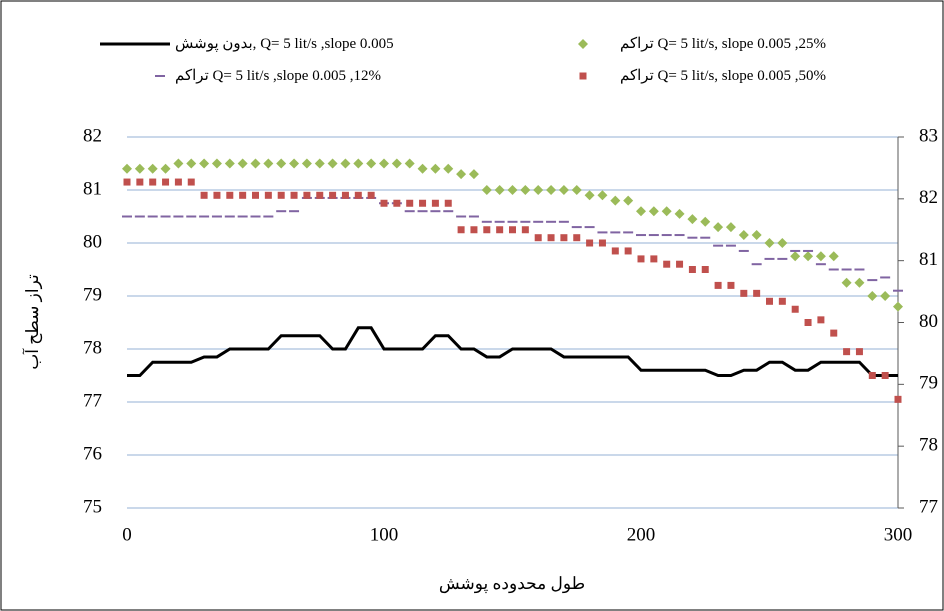 The image size is (944, 611). Describe the element at coordinates (928, 383) in the screenshot. I see `y2-tick-label: 79` at that location.